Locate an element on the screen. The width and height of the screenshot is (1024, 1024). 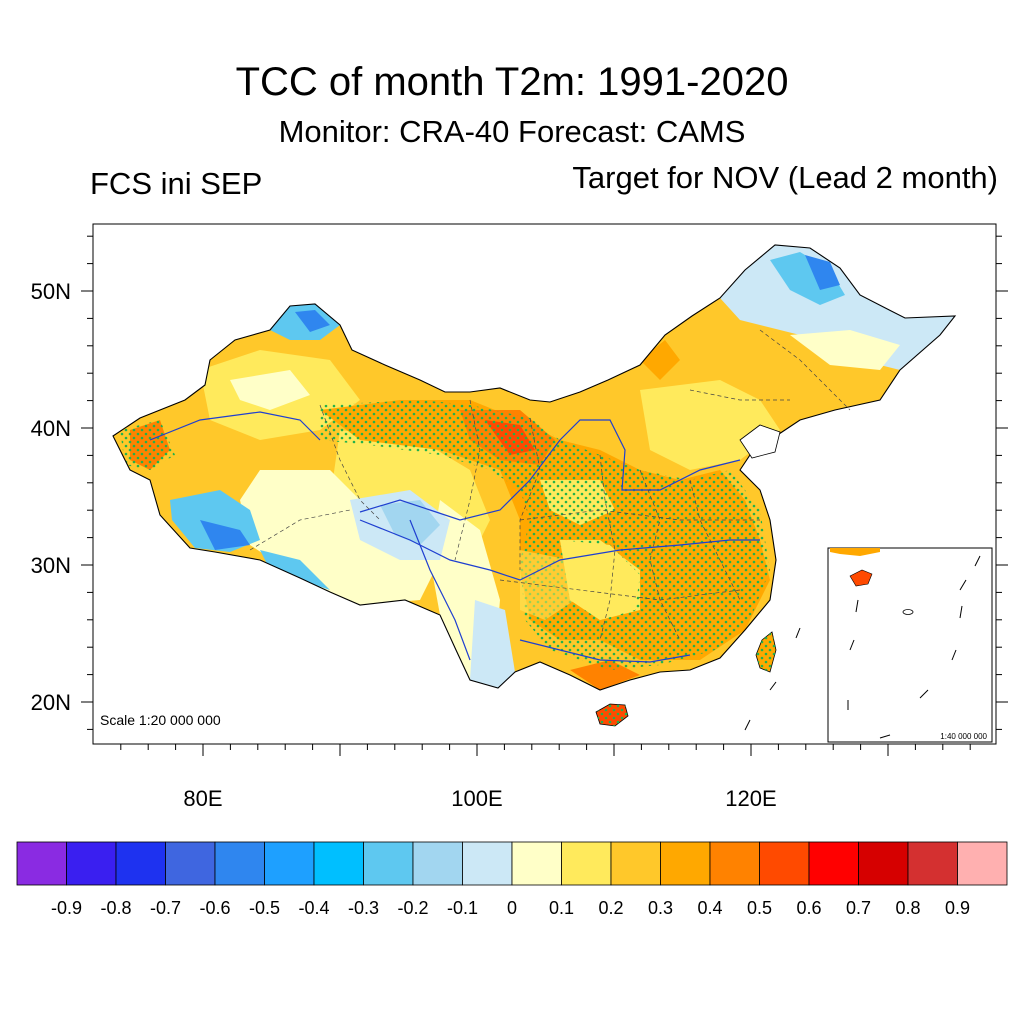
lat-tick-label: 20N is located at coordinates (51, 702).